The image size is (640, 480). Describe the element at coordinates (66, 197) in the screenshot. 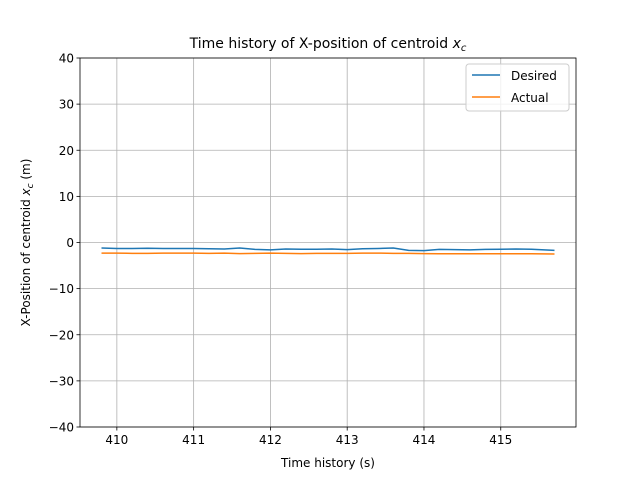

I see `y-tick-label: 10` at that location.